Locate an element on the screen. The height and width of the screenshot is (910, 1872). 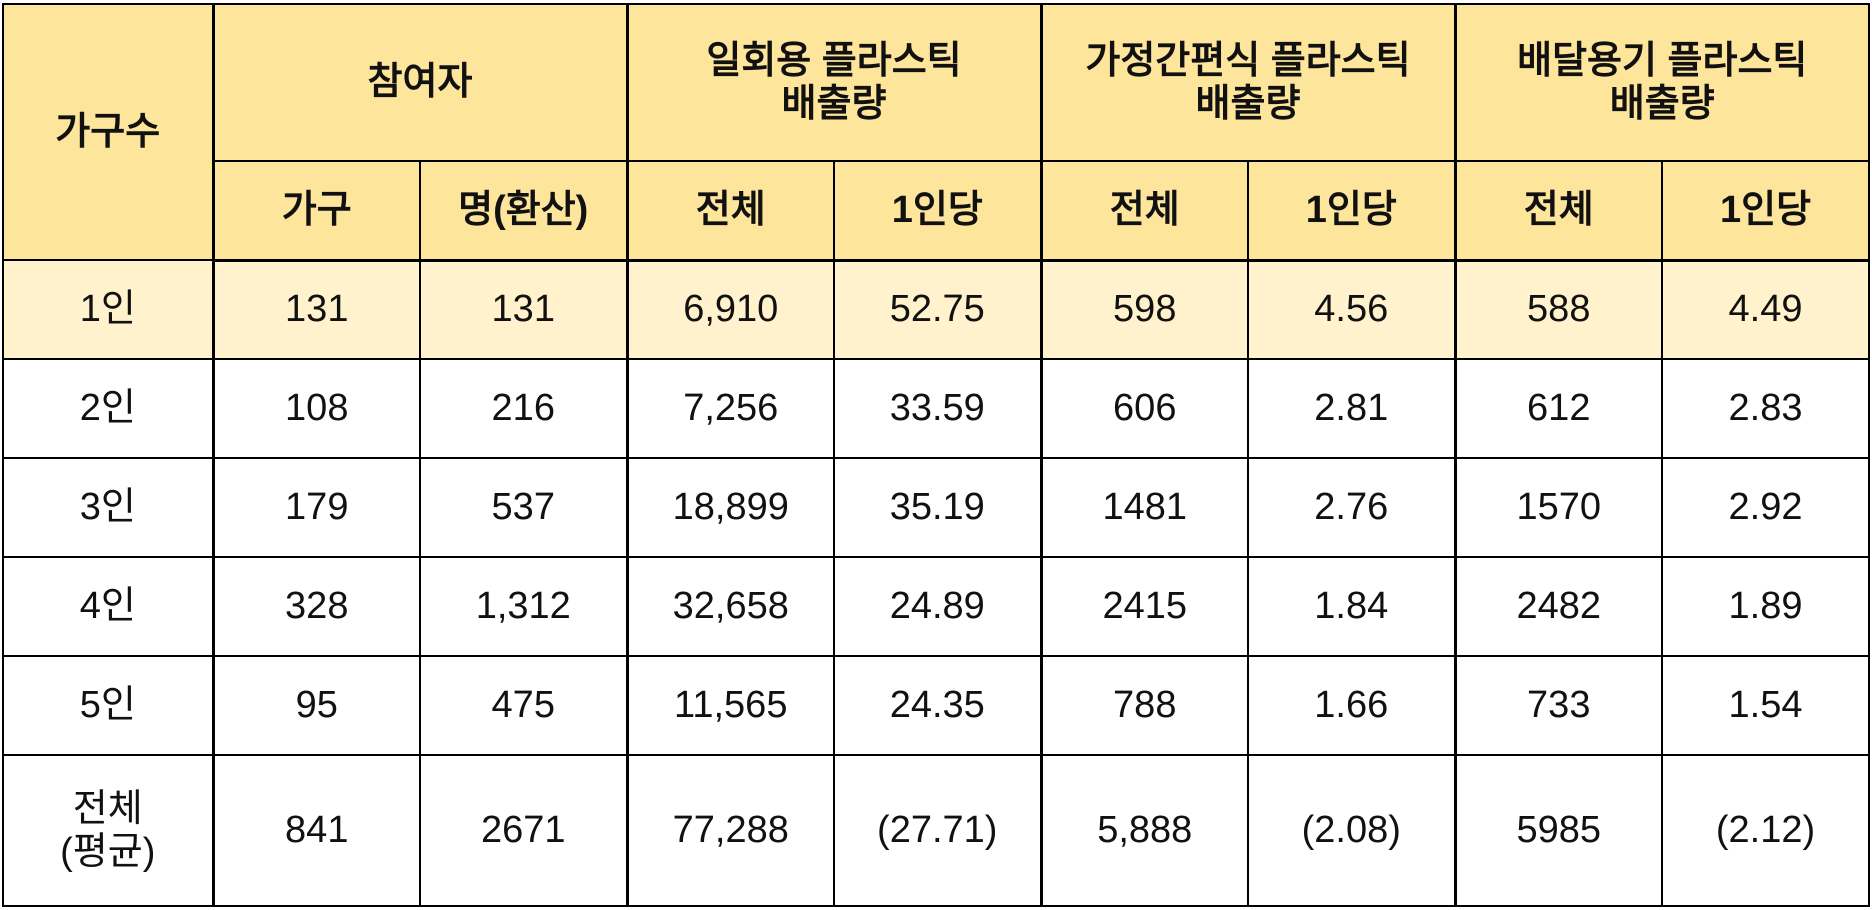
cell: 2482 is located at coordinates (1558, 606).